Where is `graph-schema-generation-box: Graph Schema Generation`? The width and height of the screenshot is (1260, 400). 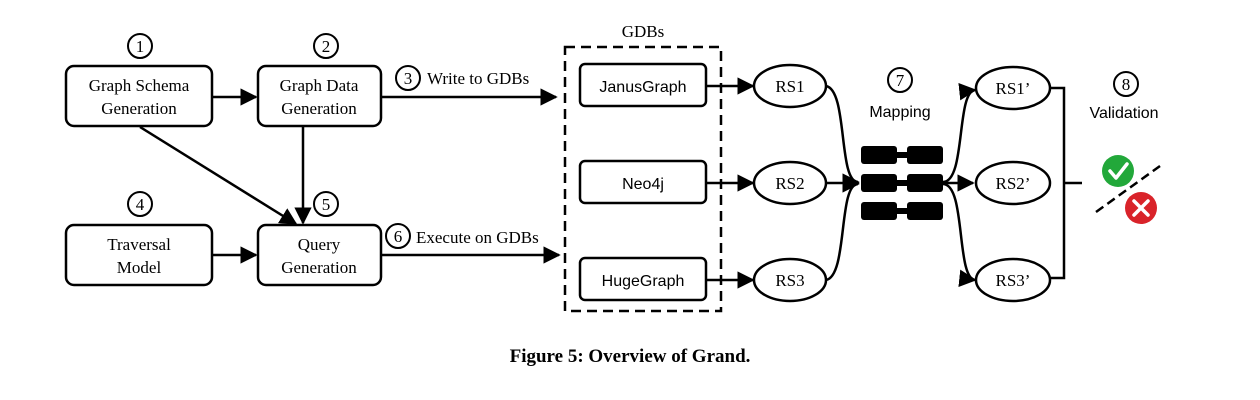 graph-schema-generation-box: Graph Schema Generation is located at coordinates (139, 96).